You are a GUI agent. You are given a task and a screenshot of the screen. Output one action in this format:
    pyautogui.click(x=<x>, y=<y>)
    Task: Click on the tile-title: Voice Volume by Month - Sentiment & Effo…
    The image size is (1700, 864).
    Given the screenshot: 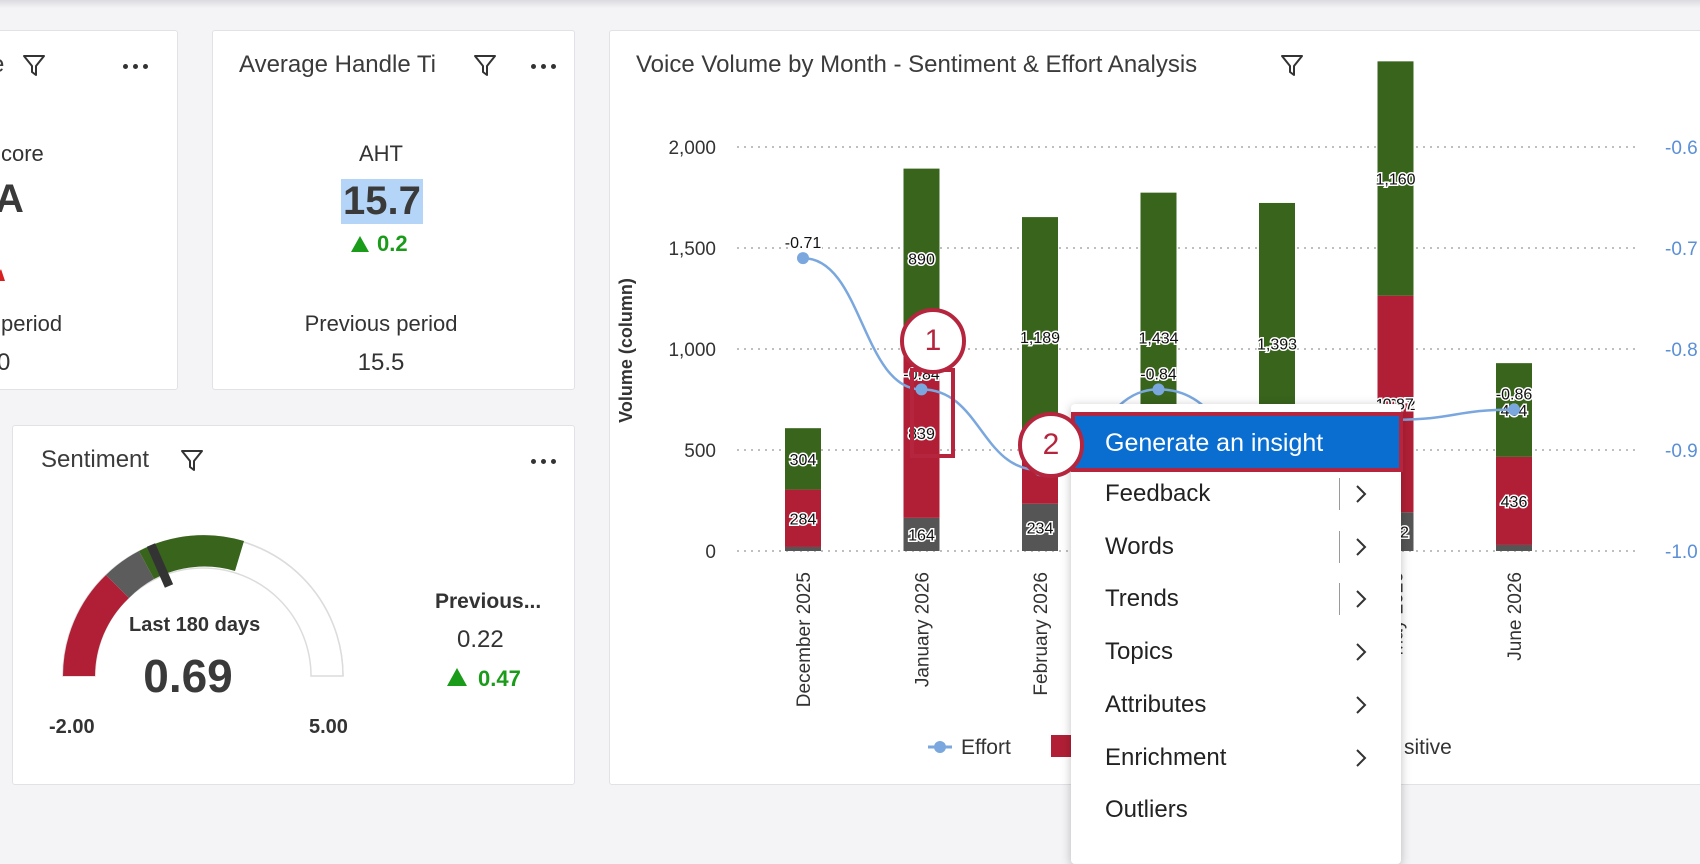 What is the action you would take?
    pyautogui.click(x=917, y=64)
    